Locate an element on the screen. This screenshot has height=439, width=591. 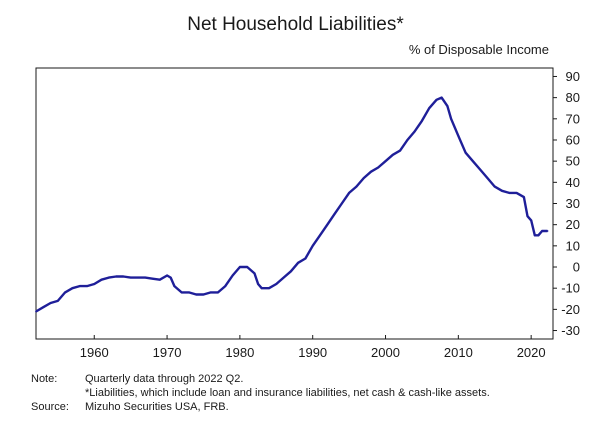
y-tick-label: 90 is located at coordinates (573, 76).